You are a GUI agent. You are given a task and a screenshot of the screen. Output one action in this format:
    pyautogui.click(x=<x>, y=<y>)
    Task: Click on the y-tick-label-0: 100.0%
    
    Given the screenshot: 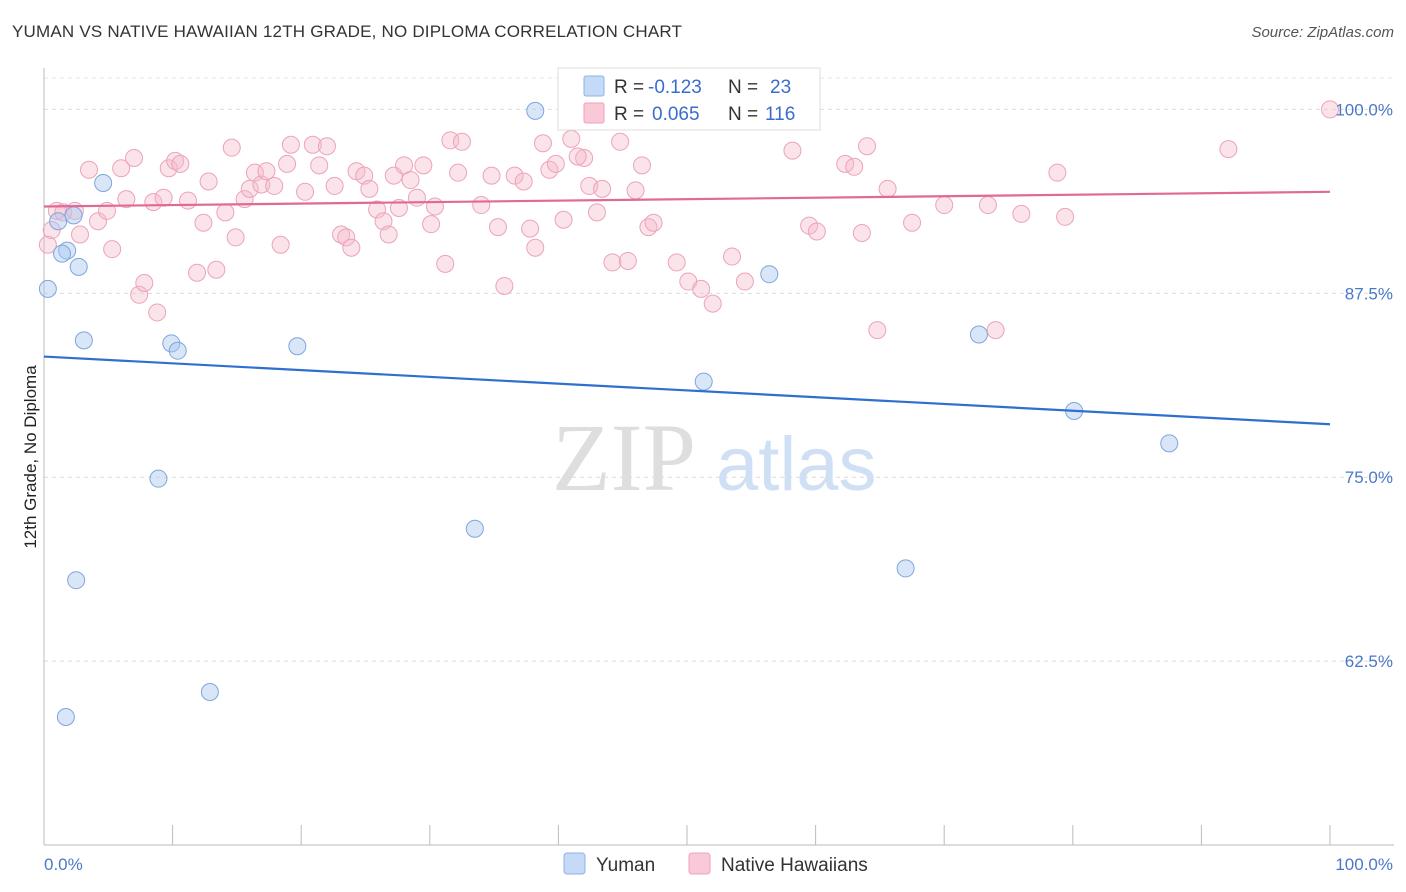 What is the action you would take?
    pyautogui.click(x=1364, y=109)
    